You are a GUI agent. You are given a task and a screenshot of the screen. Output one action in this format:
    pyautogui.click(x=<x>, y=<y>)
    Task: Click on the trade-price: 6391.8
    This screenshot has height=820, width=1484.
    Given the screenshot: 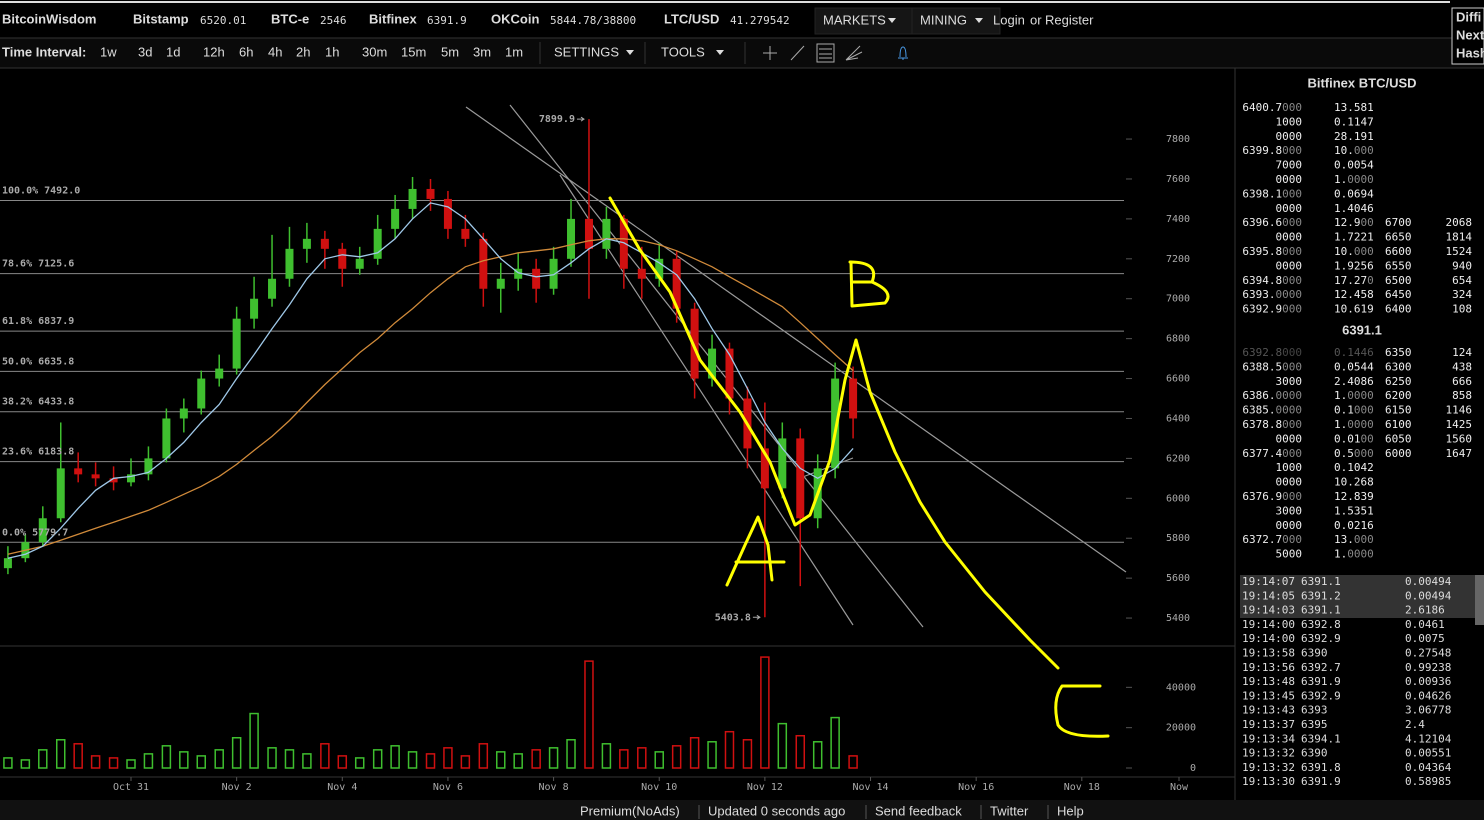 What is the action you would take?
    pyautogui.click(x=1321, y=767)
    